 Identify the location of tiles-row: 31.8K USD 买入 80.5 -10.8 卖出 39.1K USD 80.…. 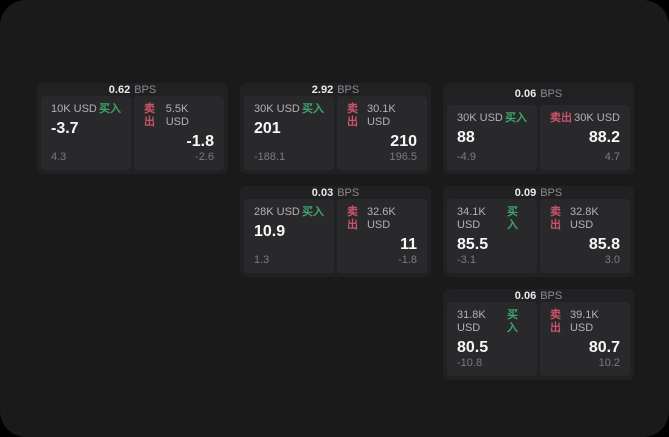
(538, 341).